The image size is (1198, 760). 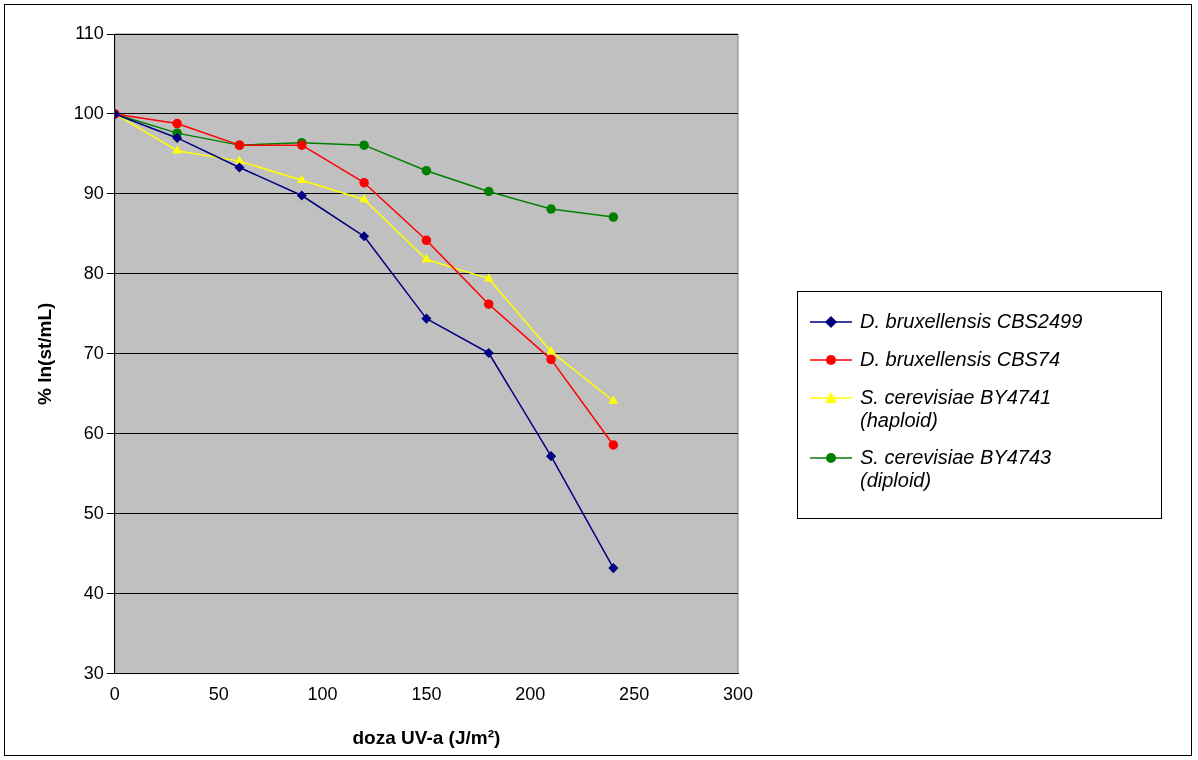 I want to click on x-tick-label: 100, so click(x=322, y=694).